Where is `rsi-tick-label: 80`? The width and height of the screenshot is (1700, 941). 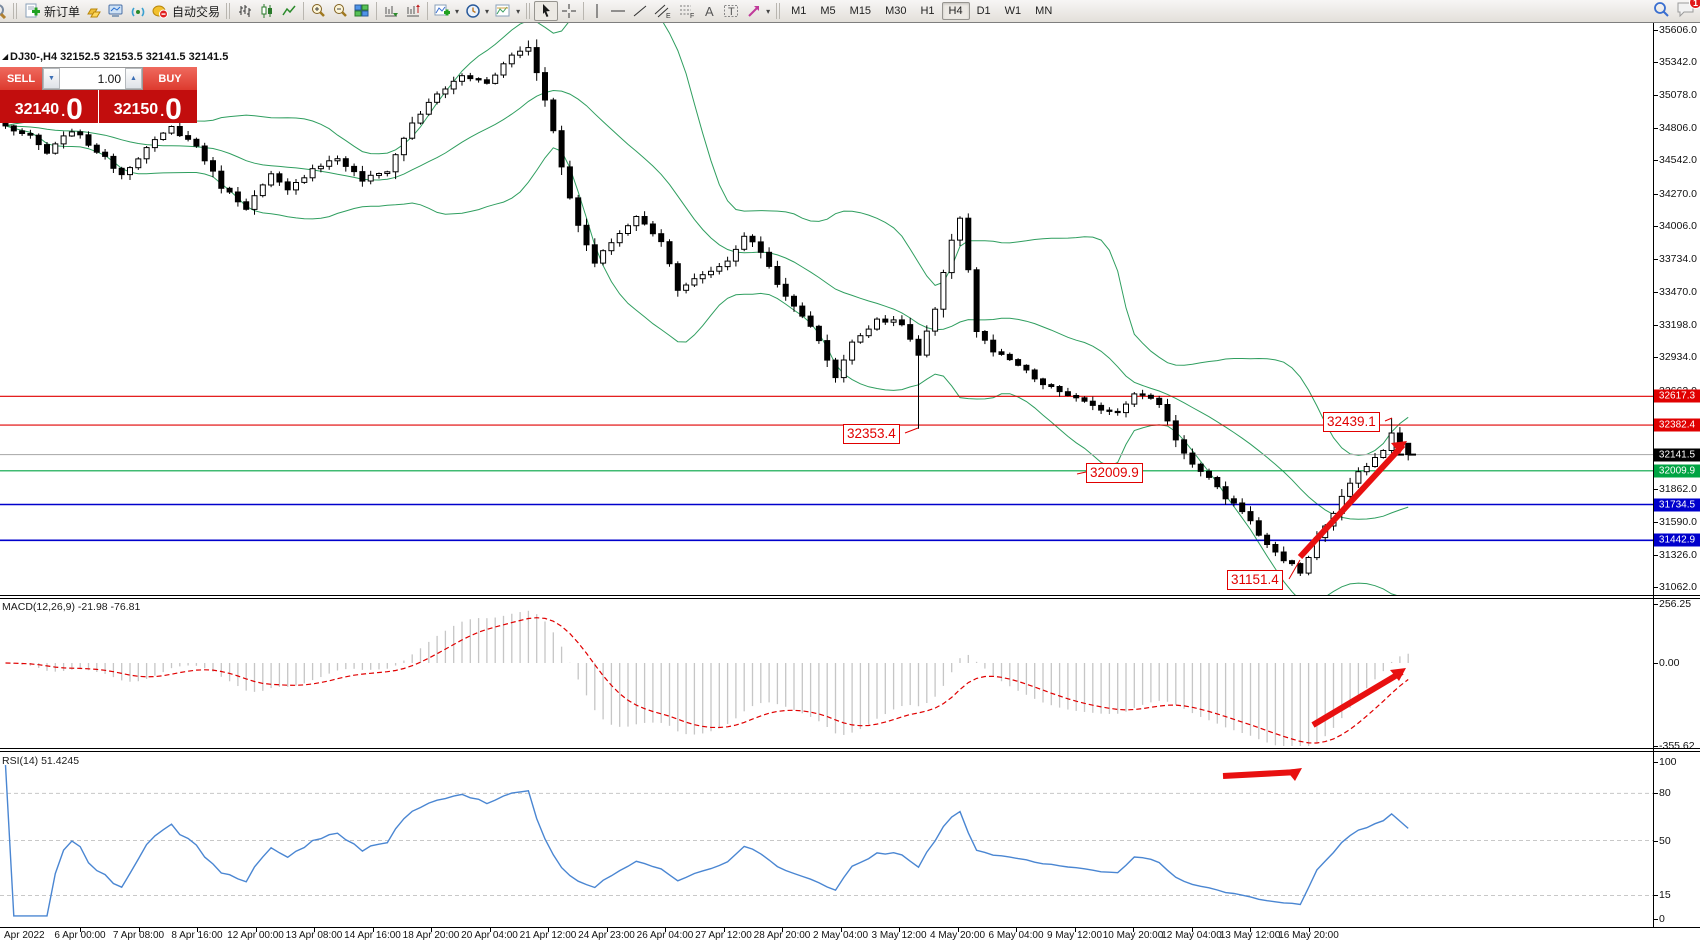 rsi-tick-label: 80 is located at coordinates (1665, 793).